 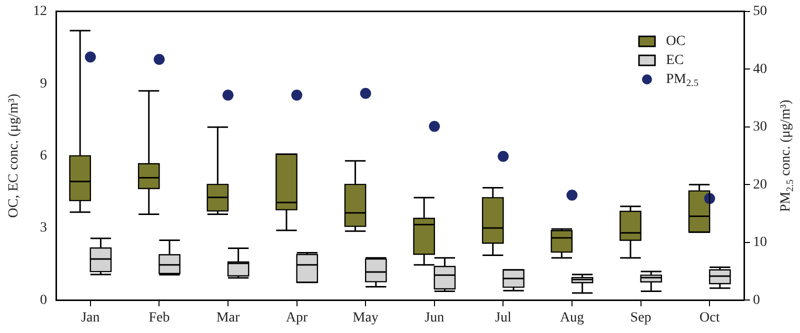 What do you see at coordinates (676, 42) in the screenshot?
I see `legend-label: OC` at bounding box center [676, 42].